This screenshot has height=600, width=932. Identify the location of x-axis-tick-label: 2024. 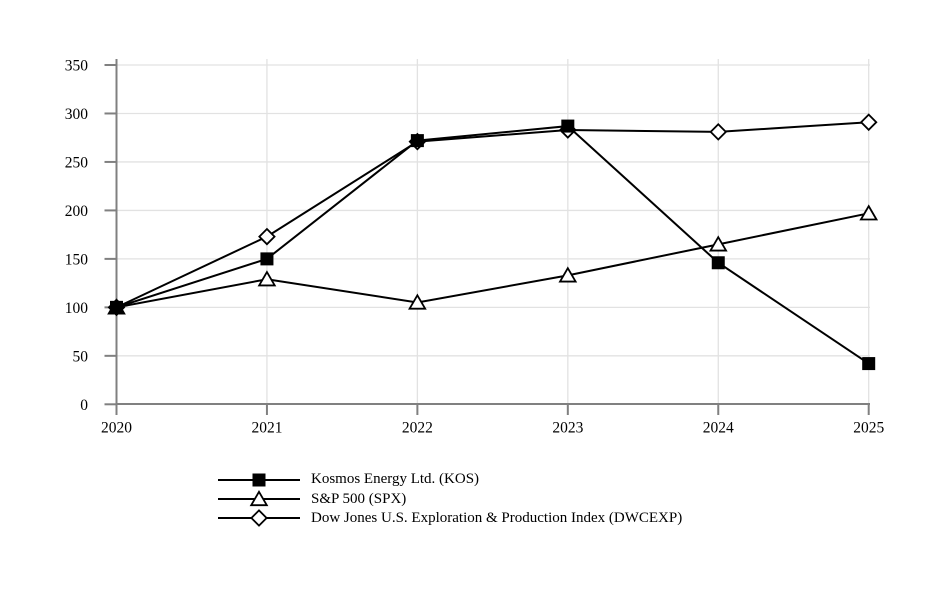
(718, 428).